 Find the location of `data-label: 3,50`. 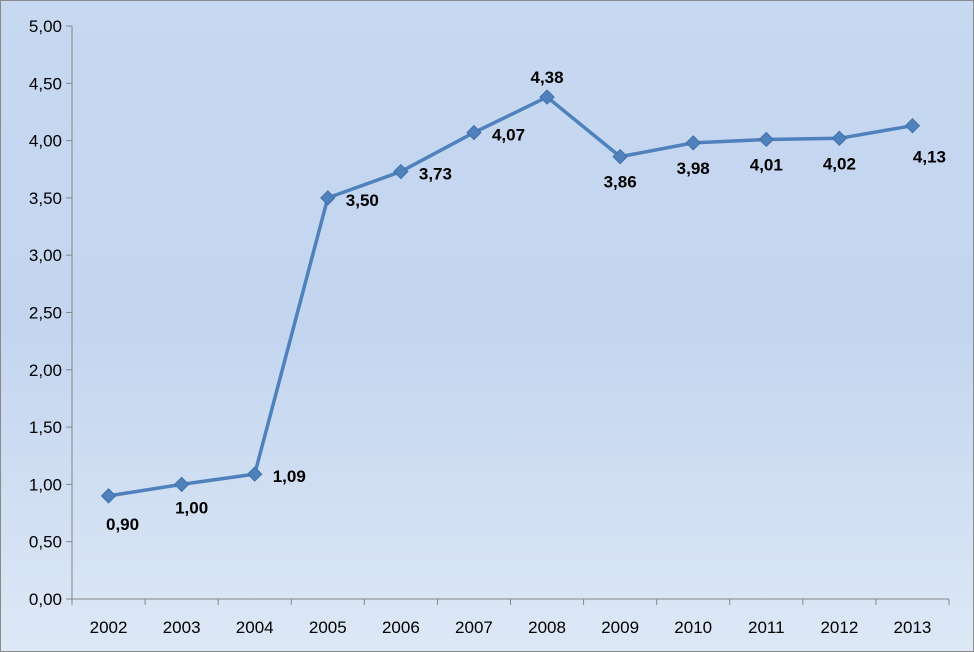

data-label: 3,50 is located at coordinates (362, 200).